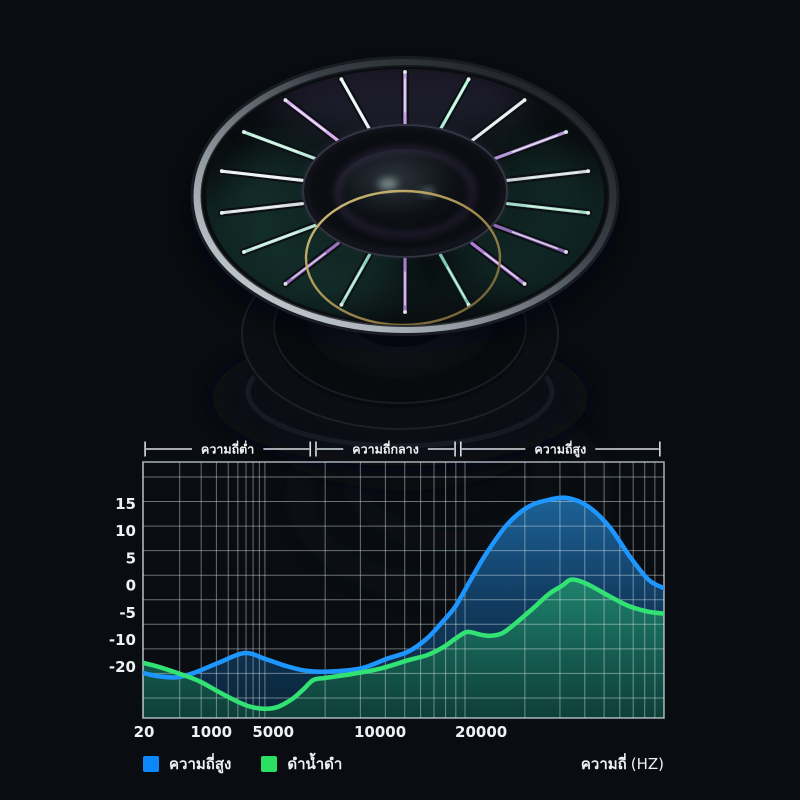 The image size is (800, 800). Describe the element at coordinates (273, 732) in the screenshot. I see `svg-text: 5000` at that location.